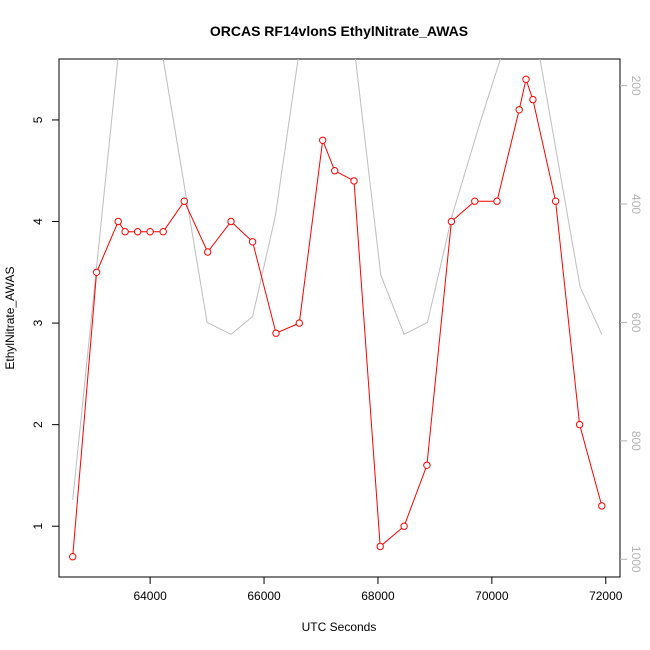  I want to click on x-tick-label: 68000, so click(378, 596).